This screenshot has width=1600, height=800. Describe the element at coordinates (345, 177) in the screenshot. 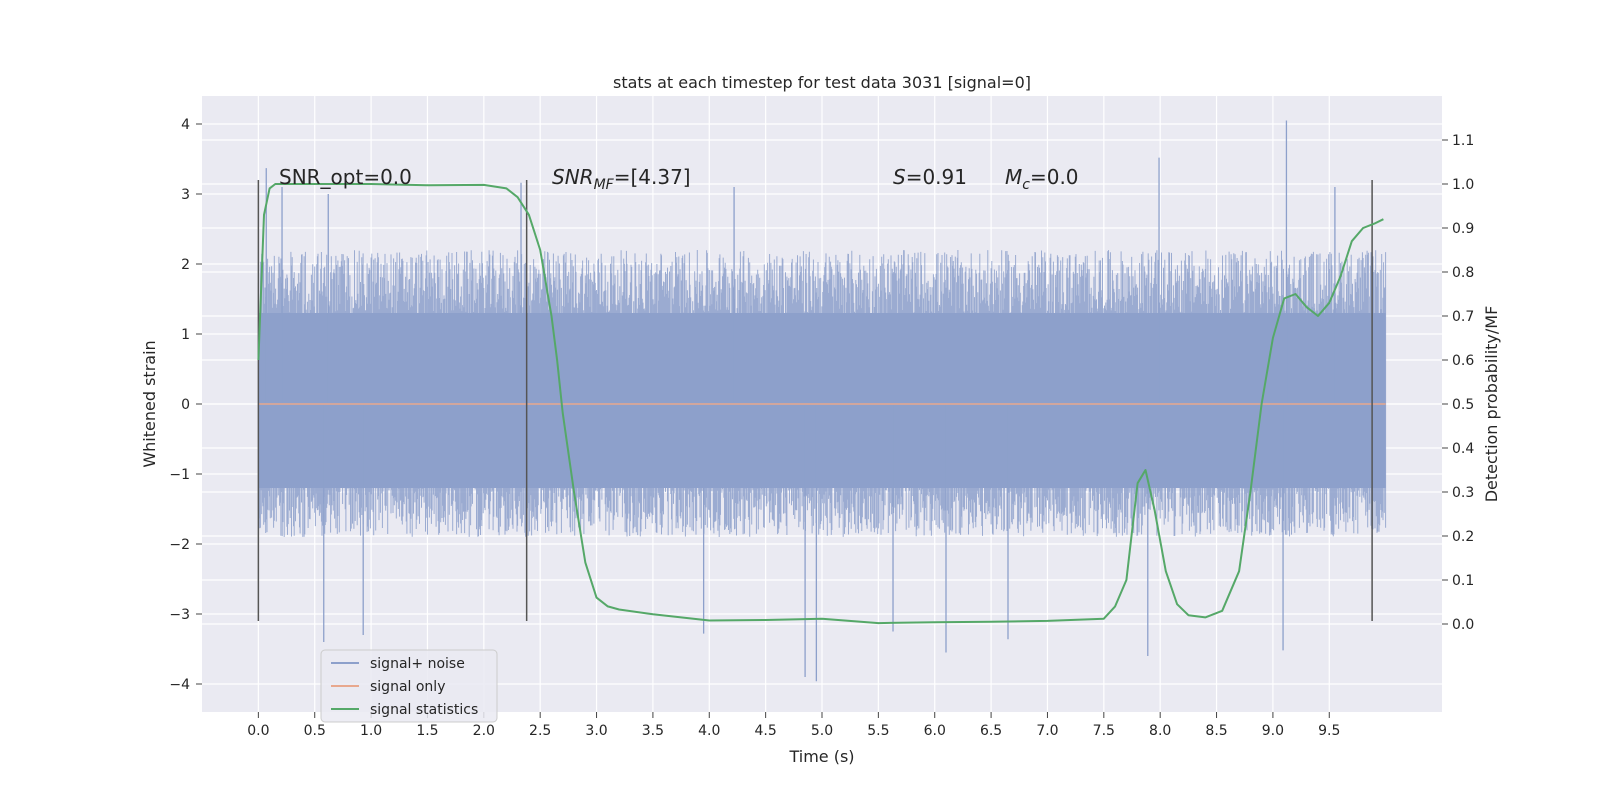

I see `annotation-snr-opt: SNR_opt=0.0` at that location.